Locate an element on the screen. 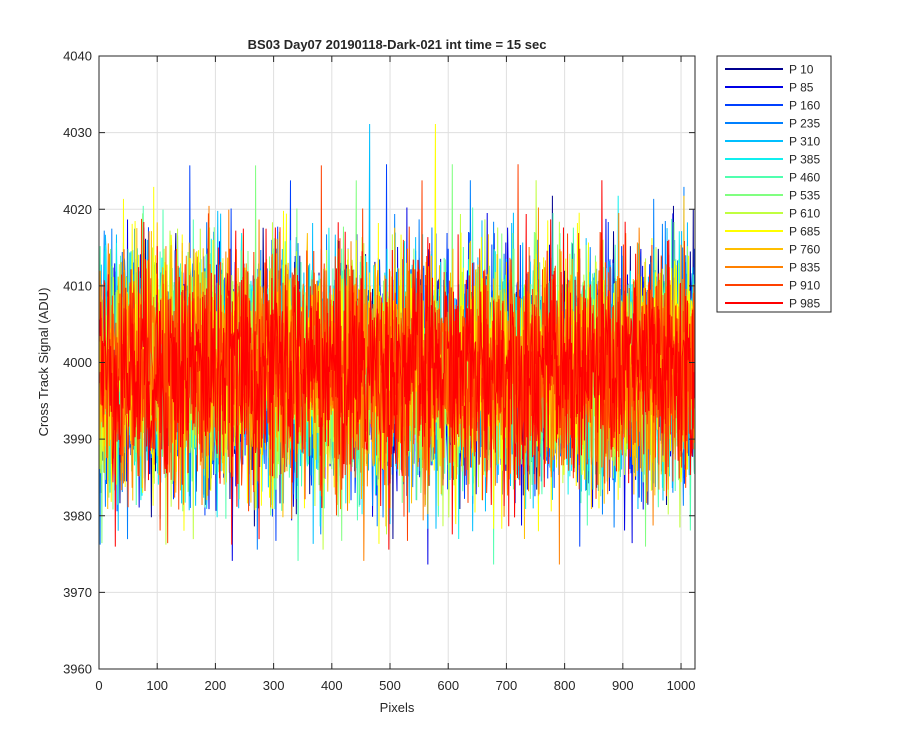 The image size is (900, 750). x-tick-label: 0 is located at coordinates (98, 685).